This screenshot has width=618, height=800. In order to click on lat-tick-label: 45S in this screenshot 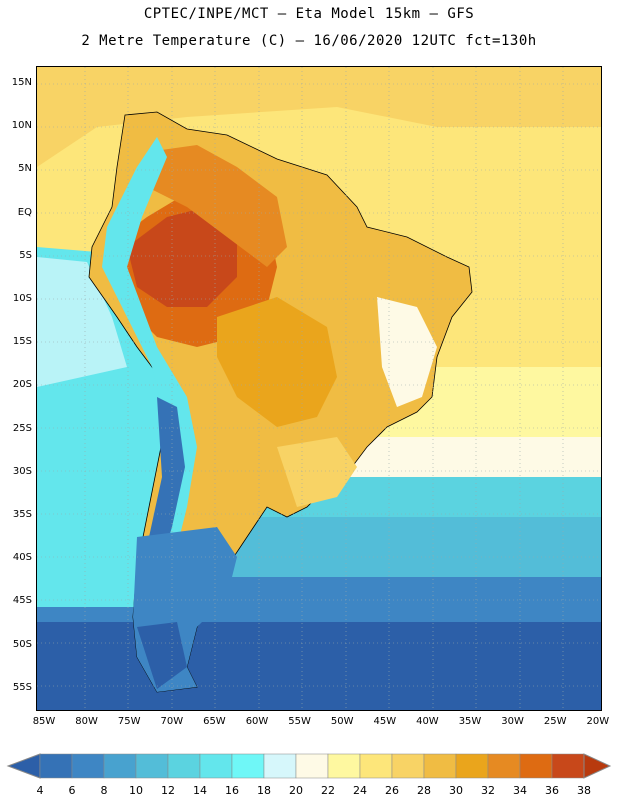, I will do `click(22, 601)`.